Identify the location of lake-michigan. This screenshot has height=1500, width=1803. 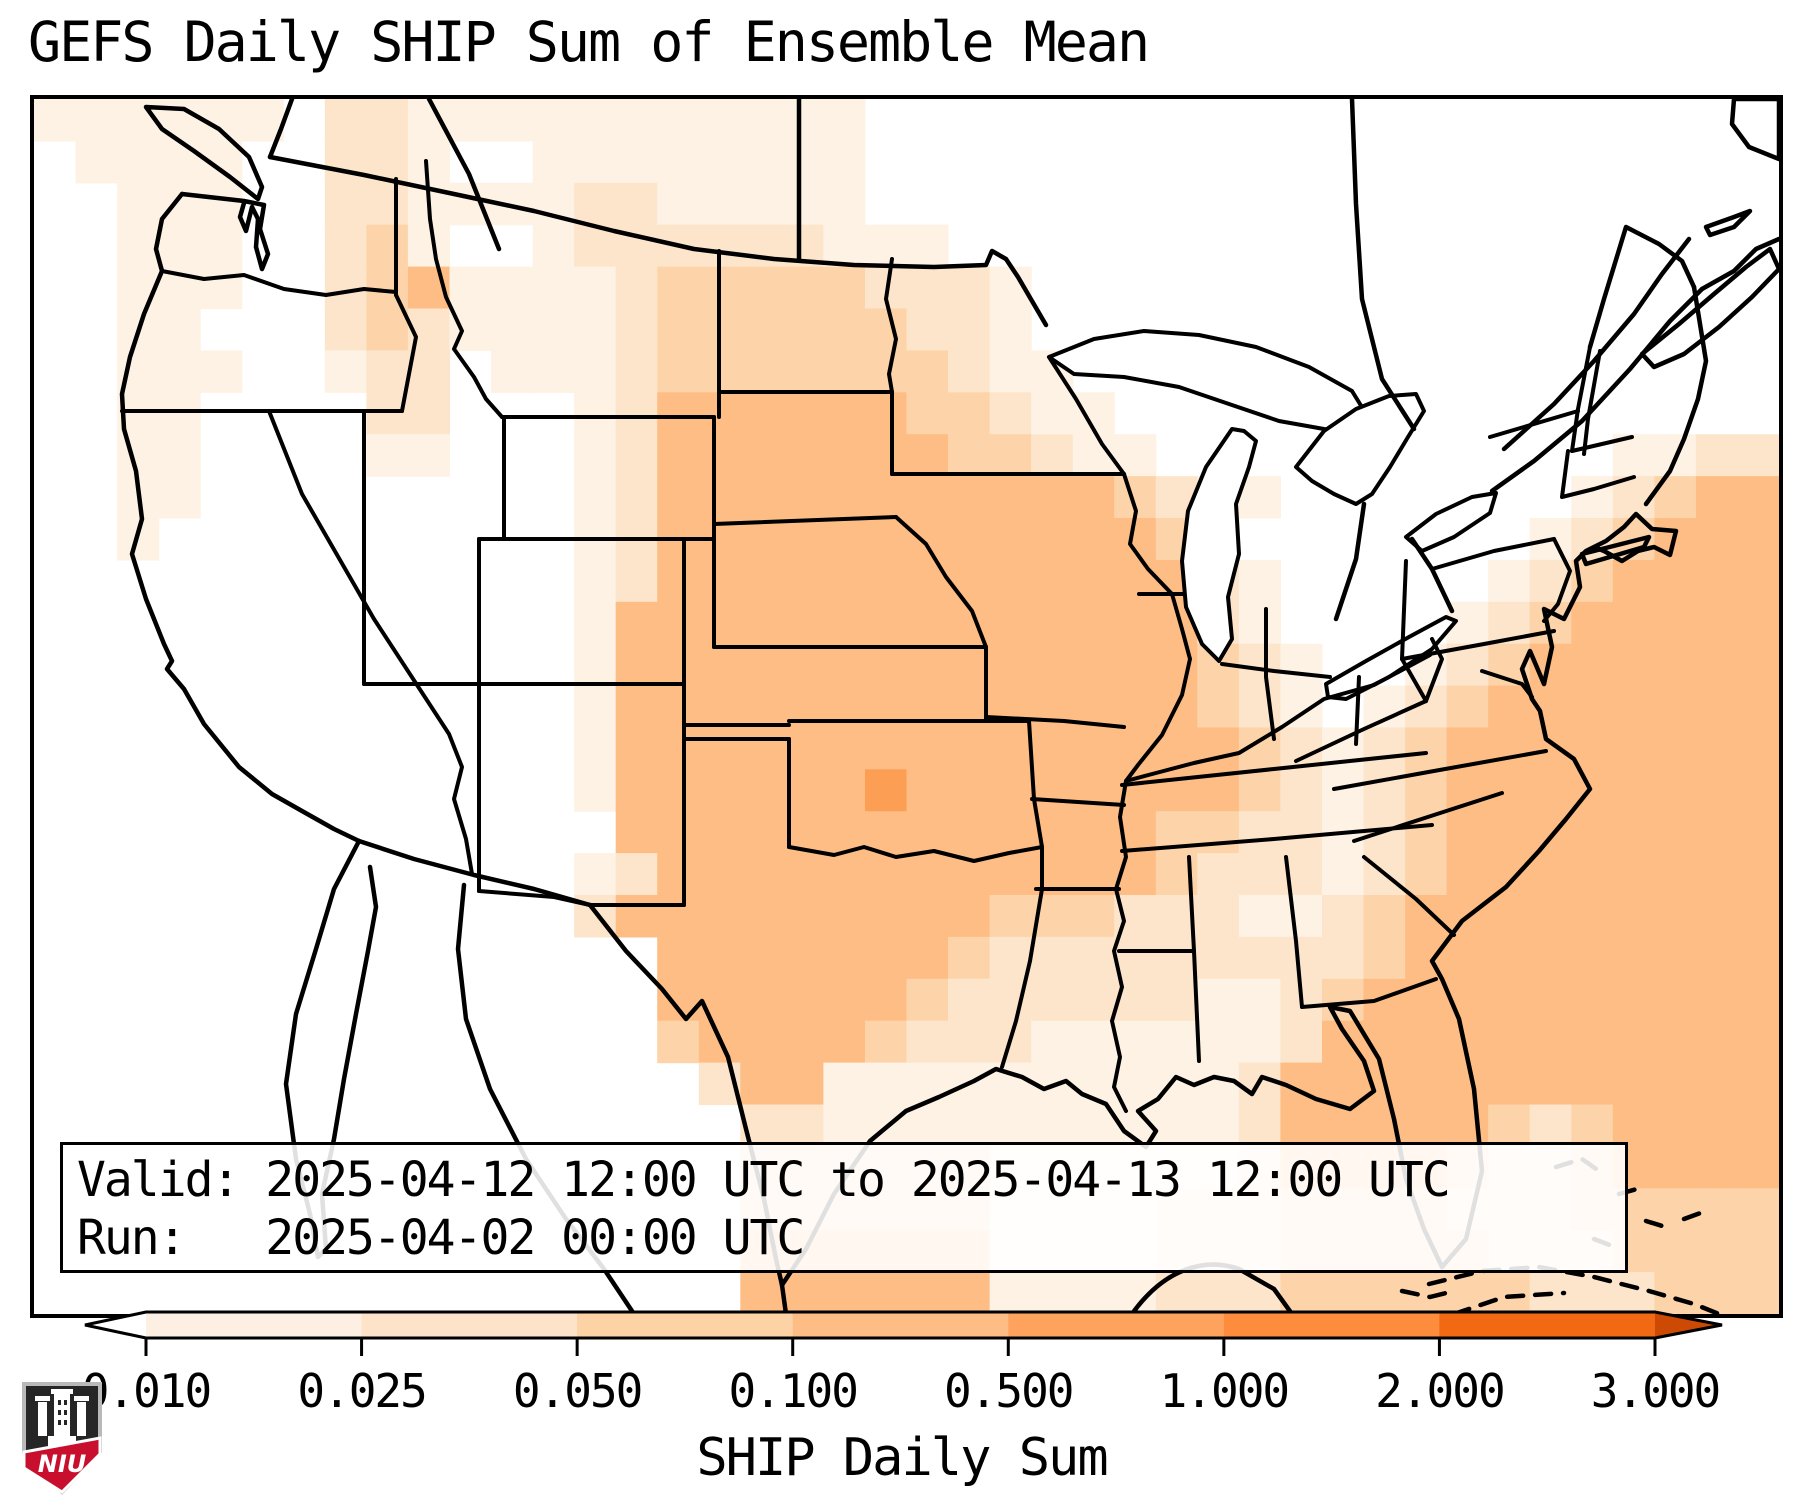
(1219, 545).